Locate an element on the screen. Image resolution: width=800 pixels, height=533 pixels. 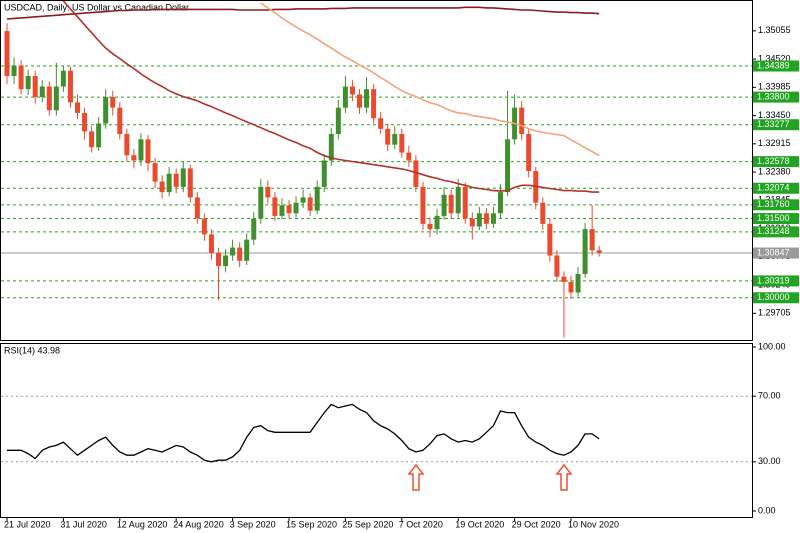
level-label: 1.33277 is located at coordinates (773, 124).